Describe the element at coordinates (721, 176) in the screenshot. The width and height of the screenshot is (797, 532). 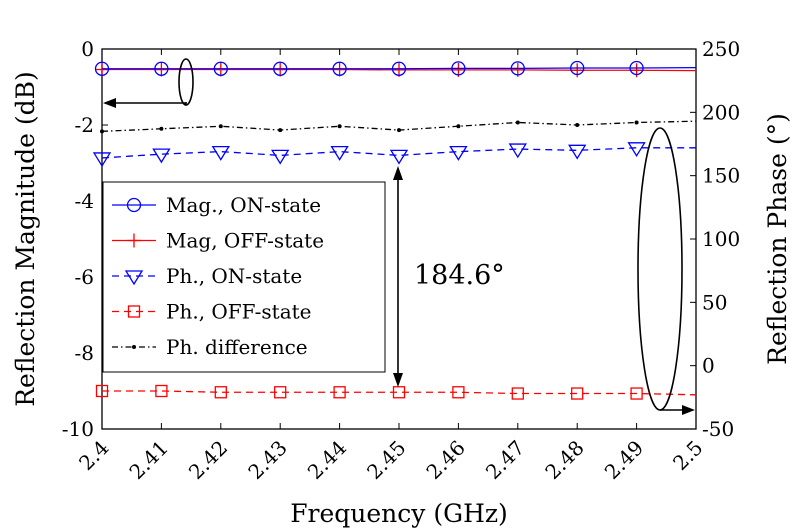
I see `y-right-tick-label: 150` at that location.